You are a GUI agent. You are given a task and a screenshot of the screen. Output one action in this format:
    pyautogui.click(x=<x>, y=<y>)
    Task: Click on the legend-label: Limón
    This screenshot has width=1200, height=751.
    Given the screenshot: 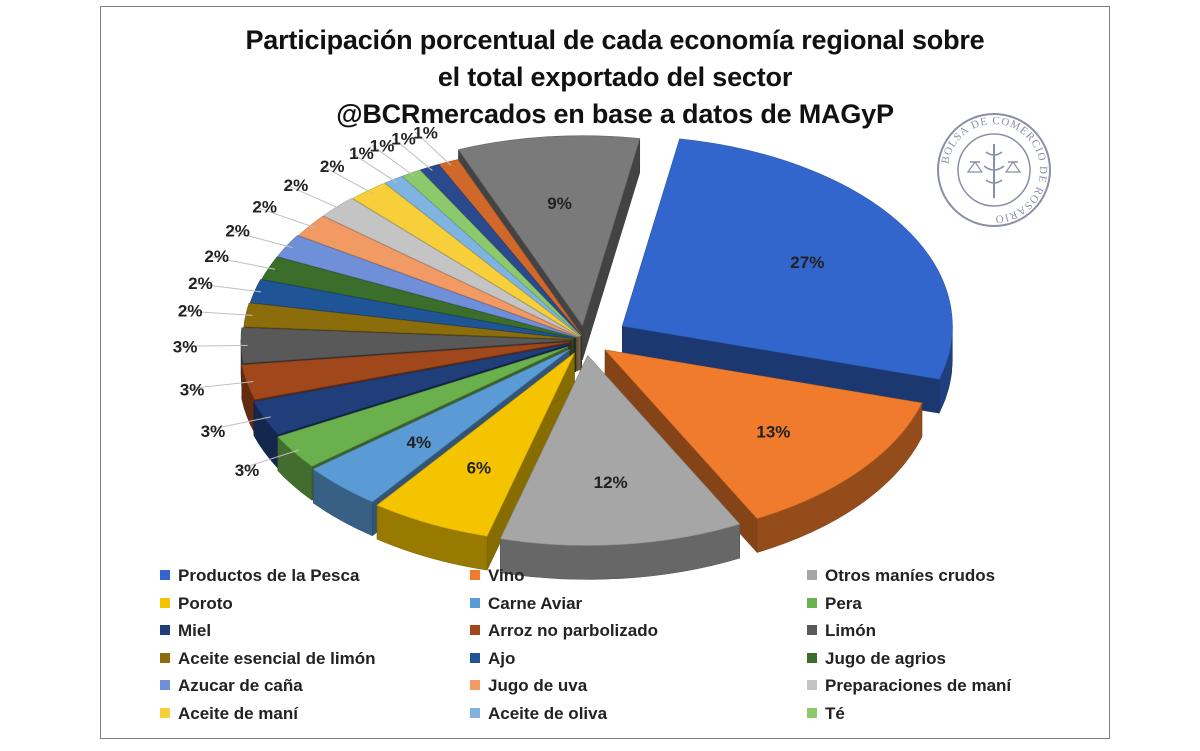 What is the action you would take?
    pyautogui.click(x=850, y=630)
    